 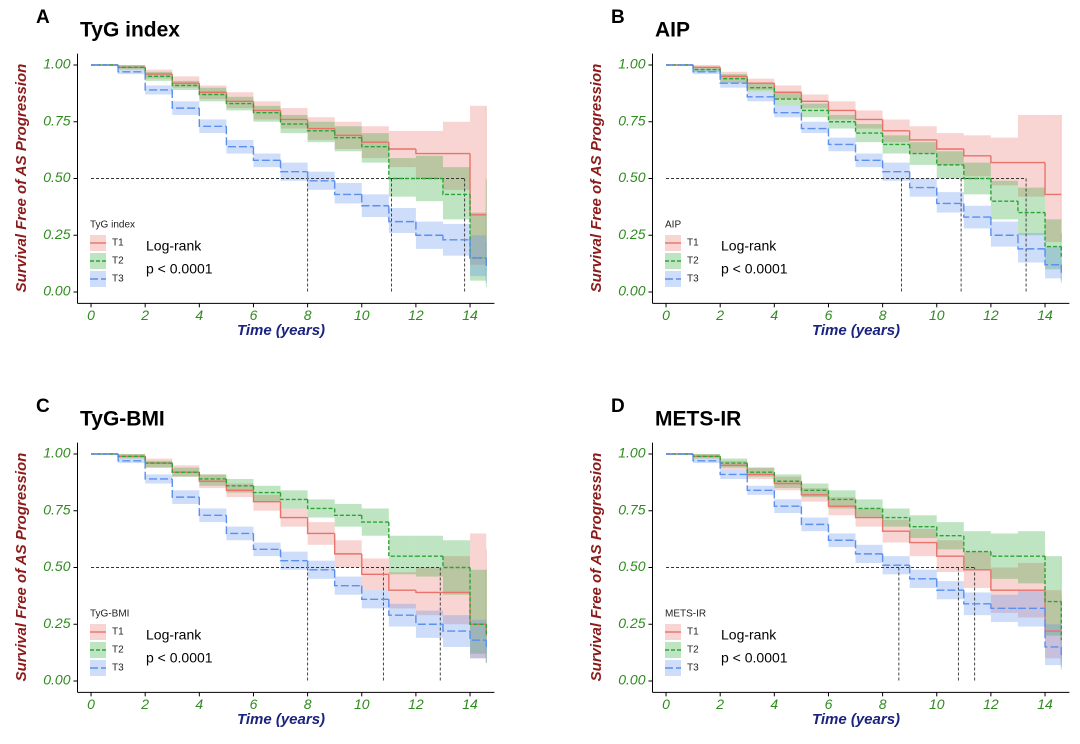 What do you see at coordinates (631, 234) in the screenshot?
I see `y-tick-label: 0.25` at bounding box center [631, 234].